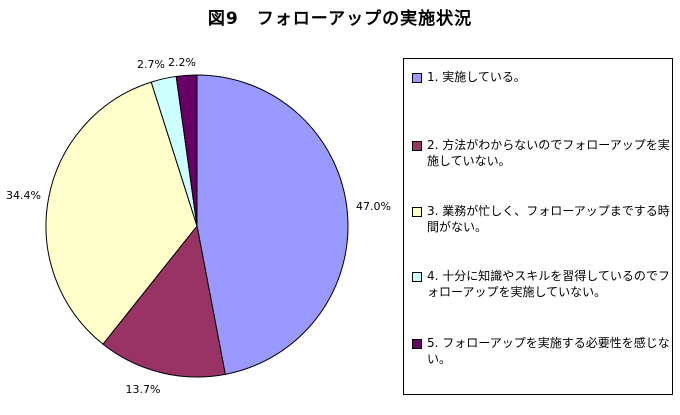 This screenshot has height=415, width=680. Describe the element at coordinates (548, 351) in the screenshot. I see `legend-label-5: 5. フォローアップを実施する必要性を感じない。` at that location.